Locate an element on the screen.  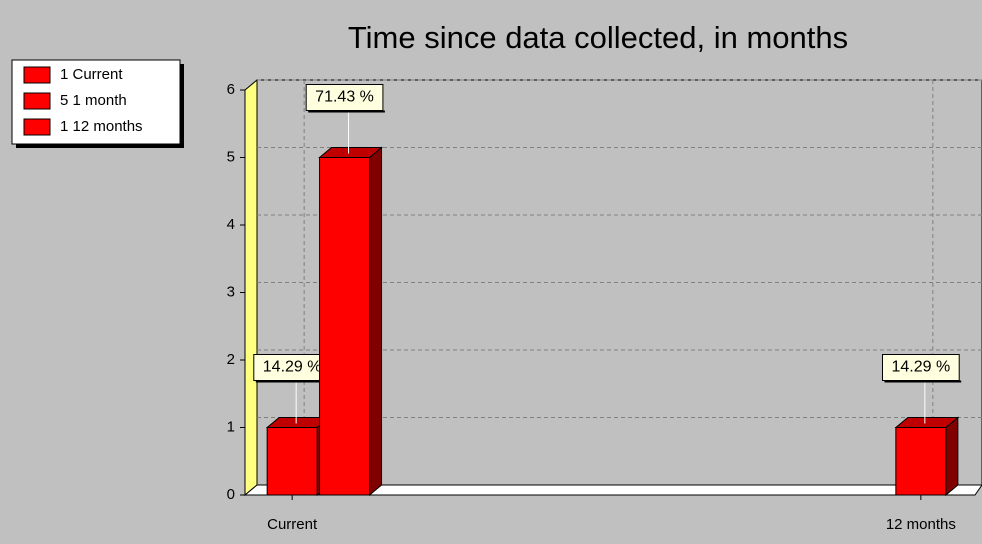
legend: 1 Current 5 1 month 1 12 months is located at coordinates (97, 103).